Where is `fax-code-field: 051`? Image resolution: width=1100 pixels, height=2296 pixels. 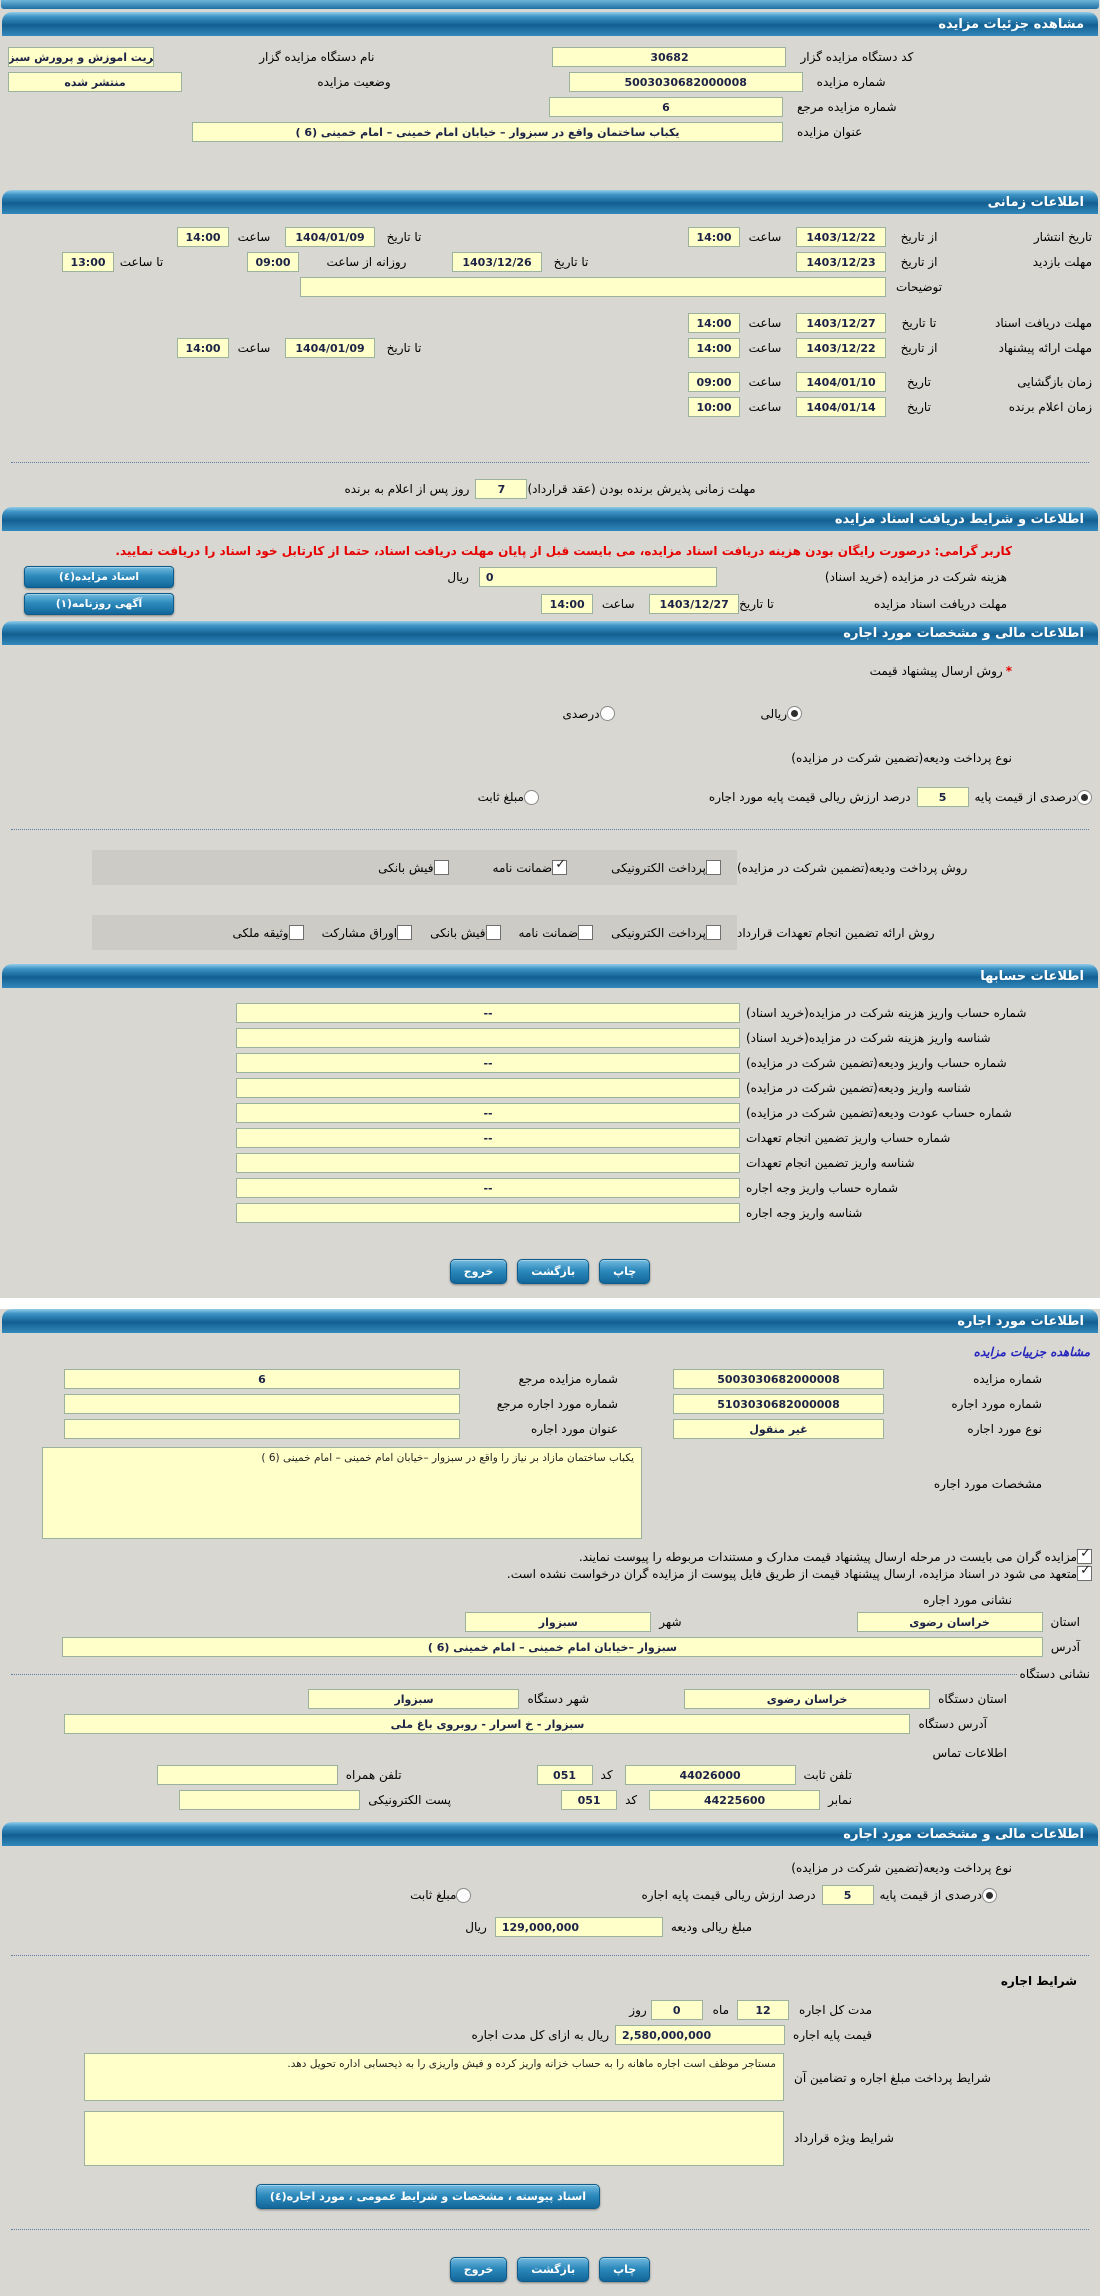
fax-code-field: 051 is located at coordinates (589, 1800).